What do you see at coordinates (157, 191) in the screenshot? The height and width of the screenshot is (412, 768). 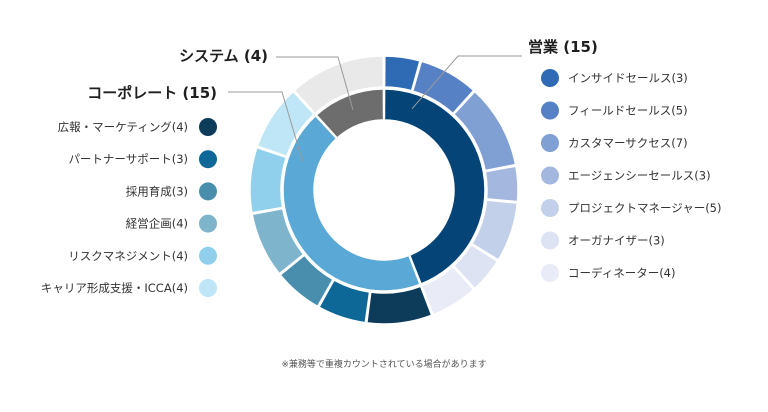 I see `legend-label-corporate-2: 採用育成(3)` at bounding box center [157, 191].